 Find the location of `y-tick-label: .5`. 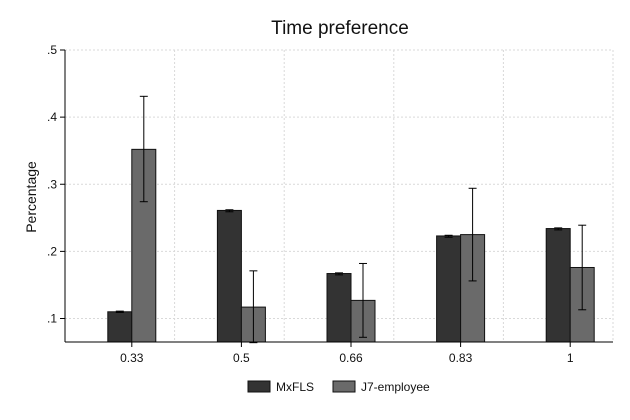

y-tick-label: .5 is located at coordinates (52, 50).